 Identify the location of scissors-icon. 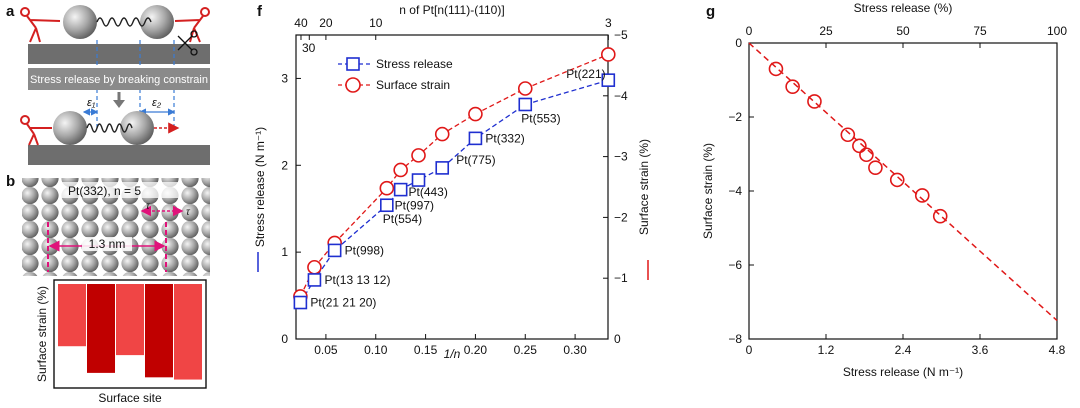
(187, 43).